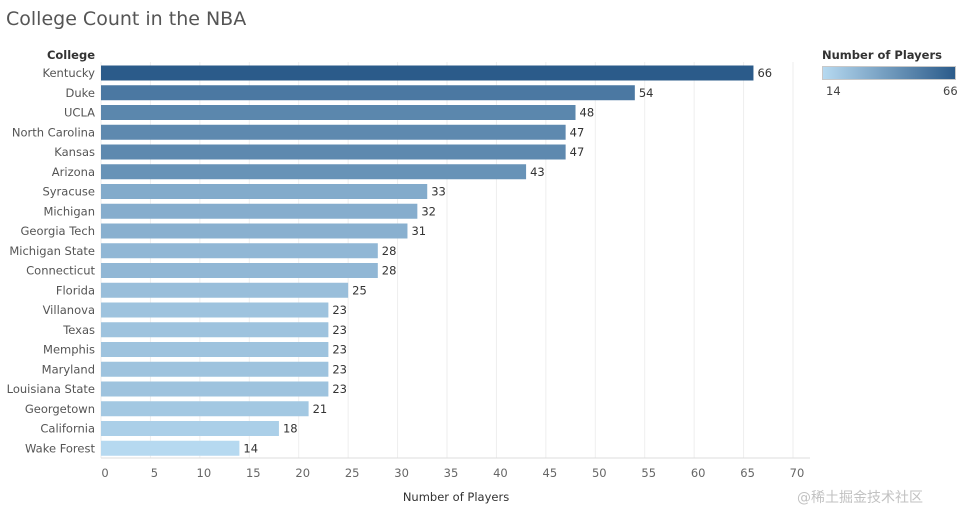  What do you see at coordinates (648, 473) in the screenshot?
I see `x-tick-label: 55` at bounding box center [648, 473].